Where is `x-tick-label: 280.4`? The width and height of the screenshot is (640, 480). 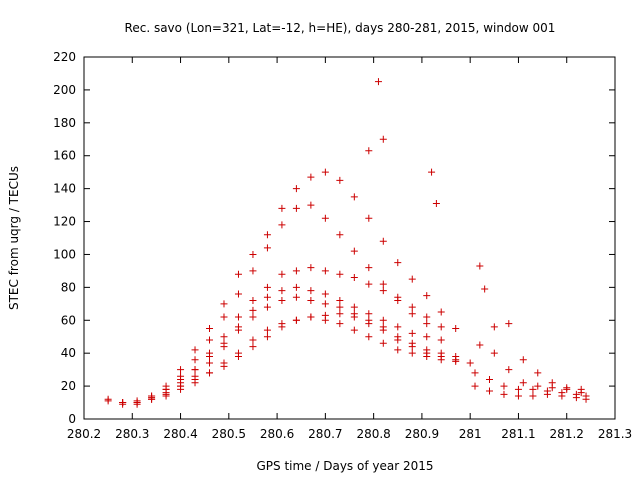
x-tick-label: 280.4 is located at coordinates (180, 434).